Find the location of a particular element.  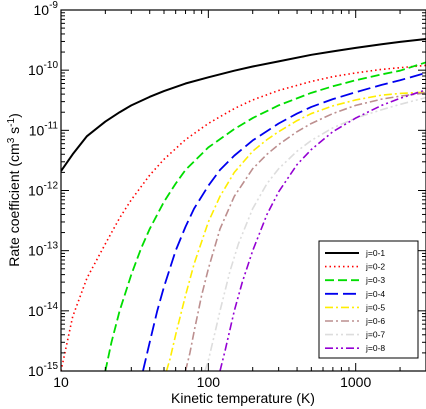

legend-box is located at coordinates (368, 299).